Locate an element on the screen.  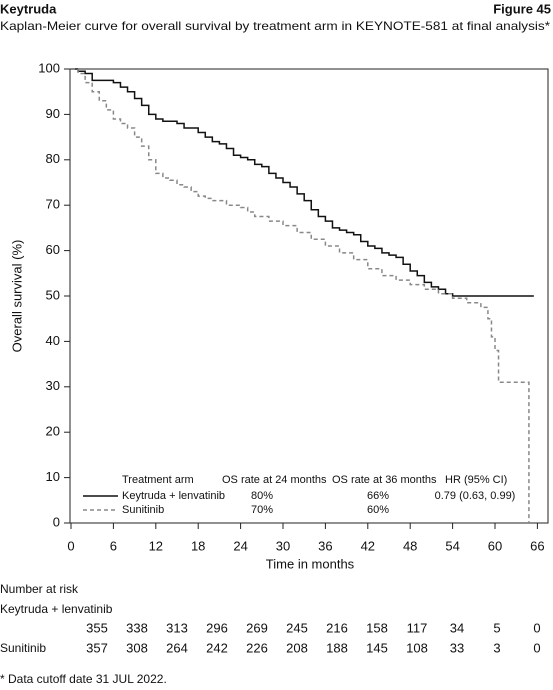
risk-count: 3 is located at coordinates (496, 647).